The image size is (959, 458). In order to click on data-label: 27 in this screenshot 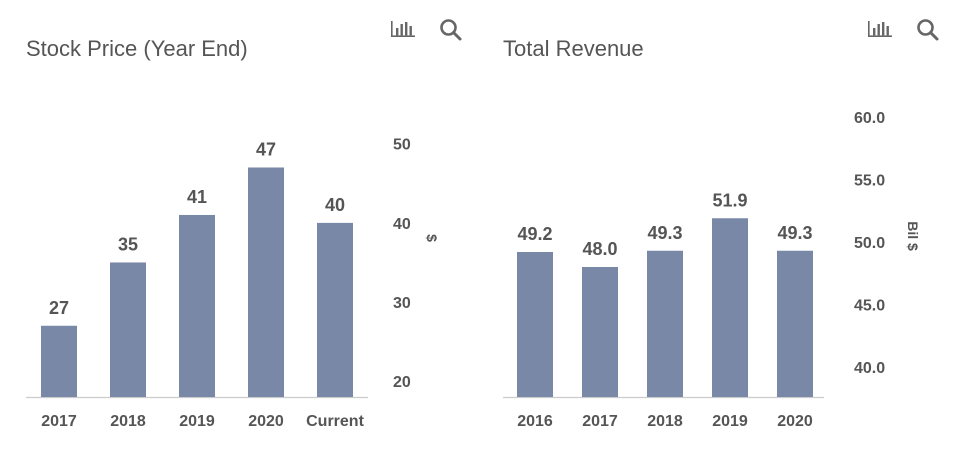, I will do `click(59, 308)`.